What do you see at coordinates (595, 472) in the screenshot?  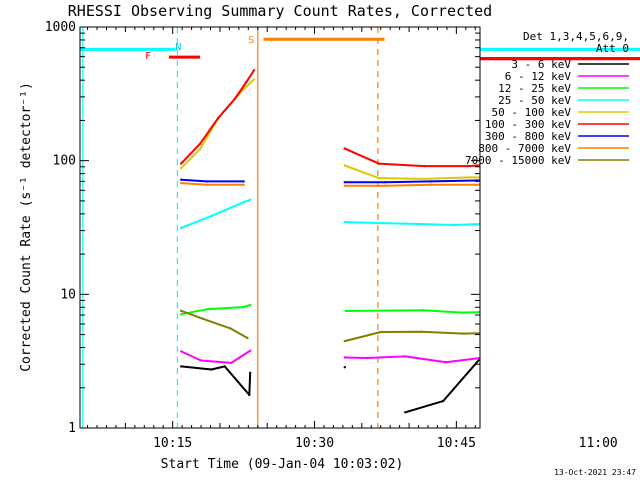 I see `footer-timestamp: 13-Oct-2021 23:47` at bounding box center [595, 472].